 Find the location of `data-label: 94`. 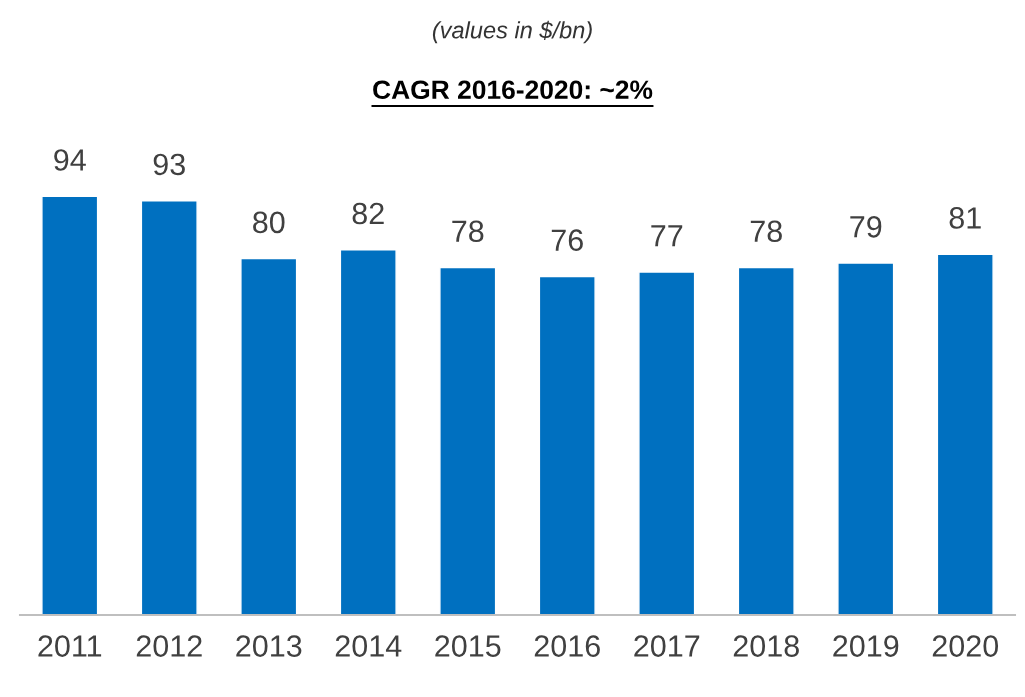

data-label: 94 is located at coordinates (70, 160).